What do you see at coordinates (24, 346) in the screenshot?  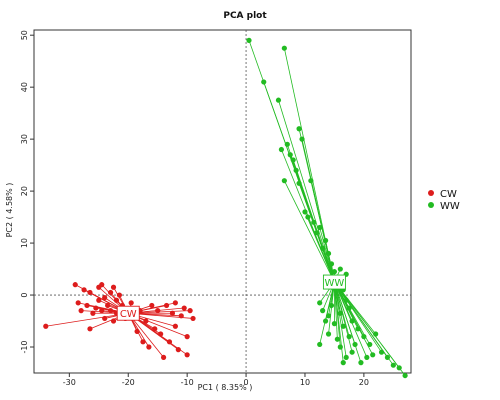 I see `y-tick-label: -10` at bounding box center [24, 346].